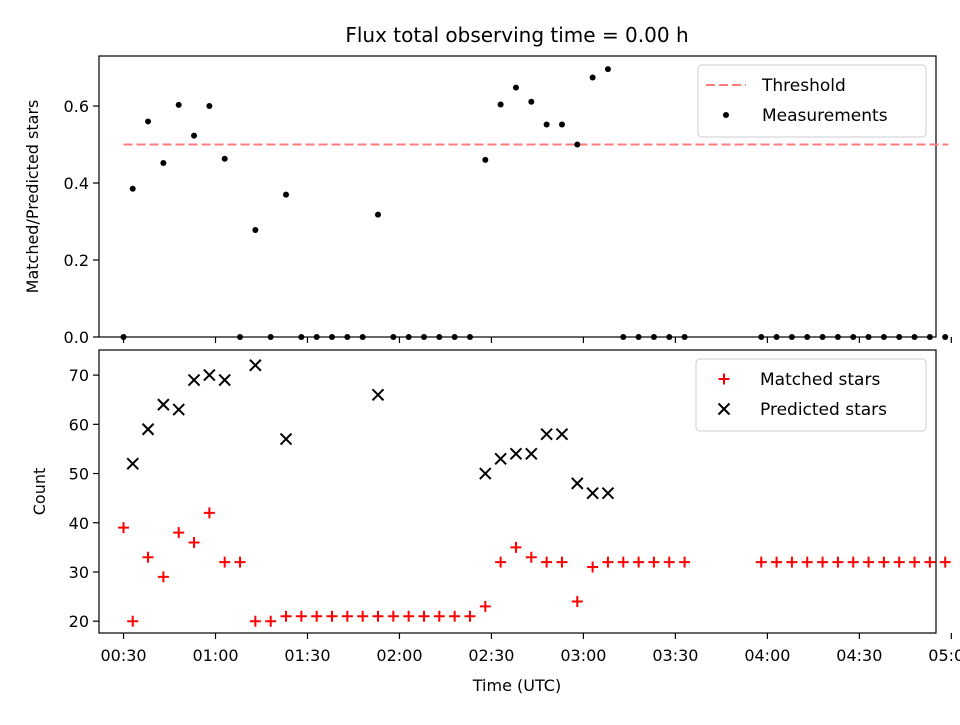 The height and width of the screenshot is (725, 960). Describe the element at coordinates (724, 379) in the screenshot. I see `legend-marker-swatch` at that location.